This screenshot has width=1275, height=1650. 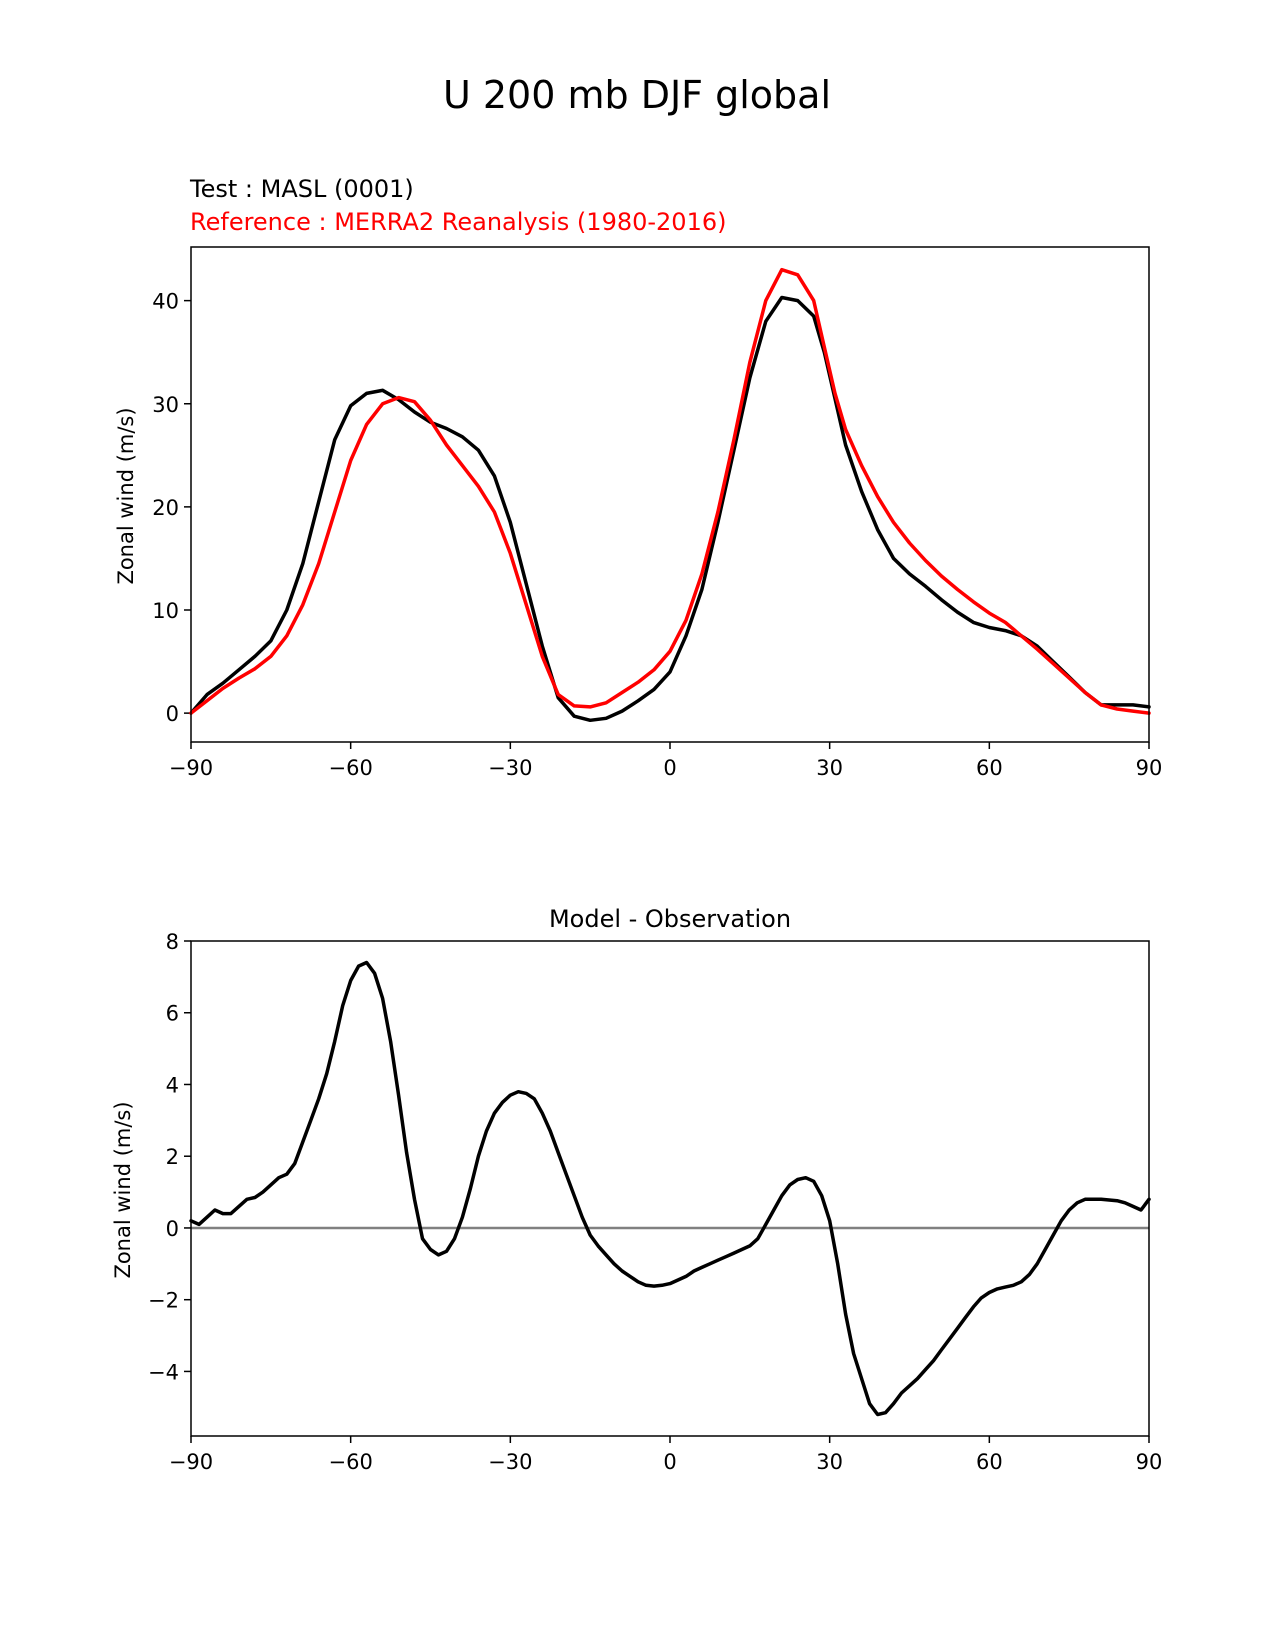 I want to click on bottom-x-tick-label: 0, so click(x=669, y=1462).